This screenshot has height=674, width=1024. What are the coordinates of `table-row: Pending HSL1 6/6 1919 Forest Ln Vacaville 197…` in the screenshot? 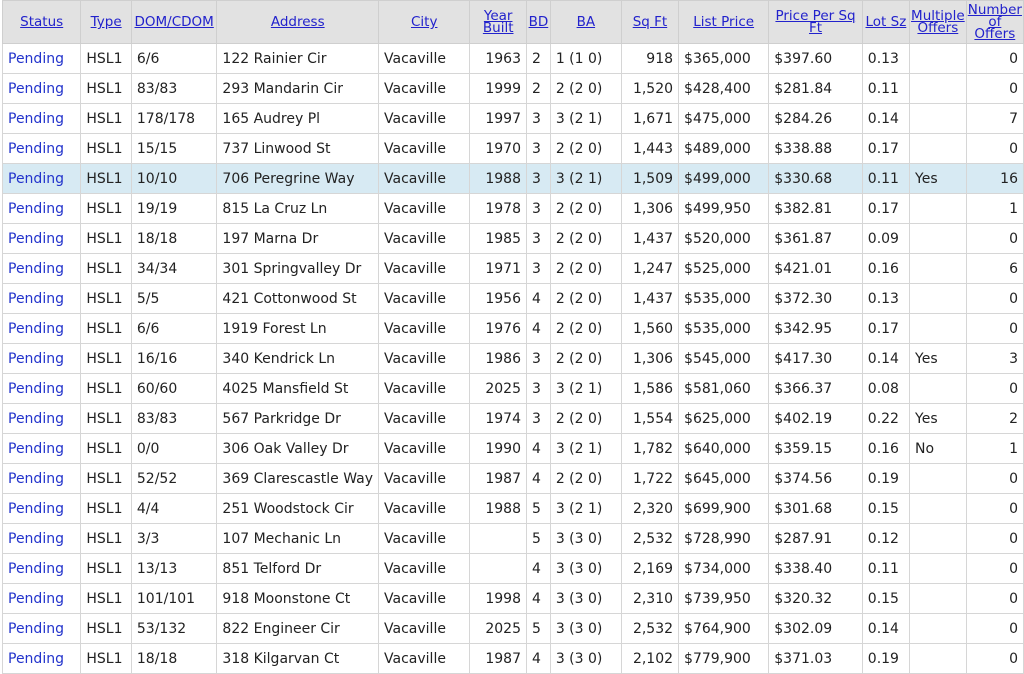 It's located at (512, 328).